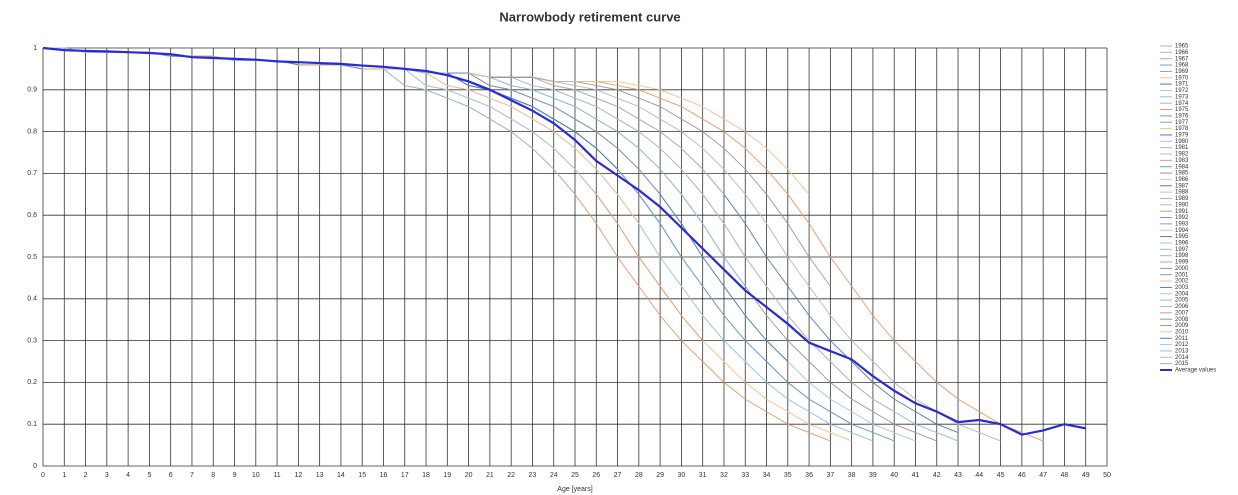 This screenshot has height=495, width=1238. Describe the element at coordinates (1182, 97) in the screenshot. I see `legend-label: 1973` at that location.